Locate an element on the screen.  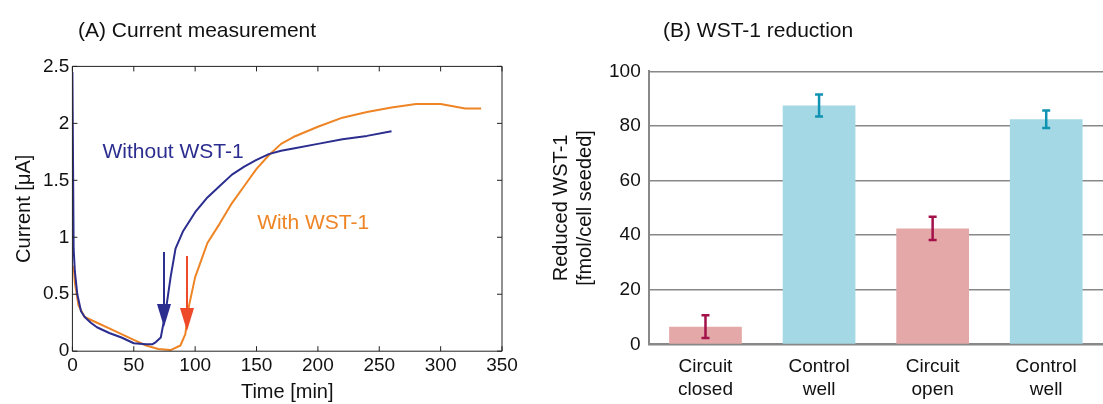
y-tick-label: 40 is located at coordinates (630, 234).